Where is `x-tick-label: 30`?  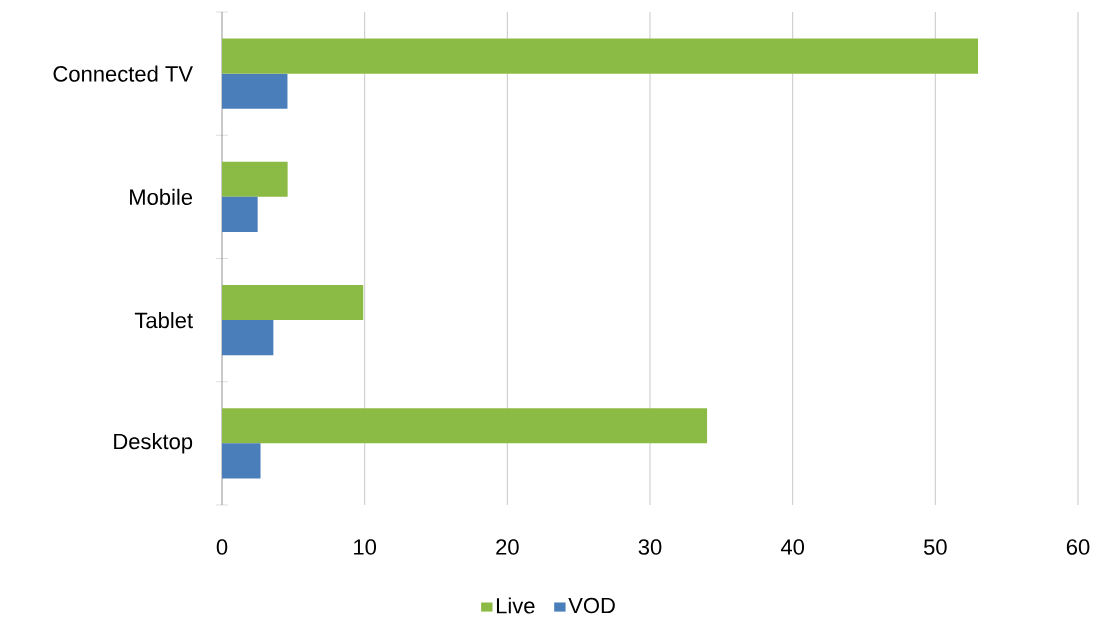
x-tick-label: 30 is located at coordinates (650, 547).